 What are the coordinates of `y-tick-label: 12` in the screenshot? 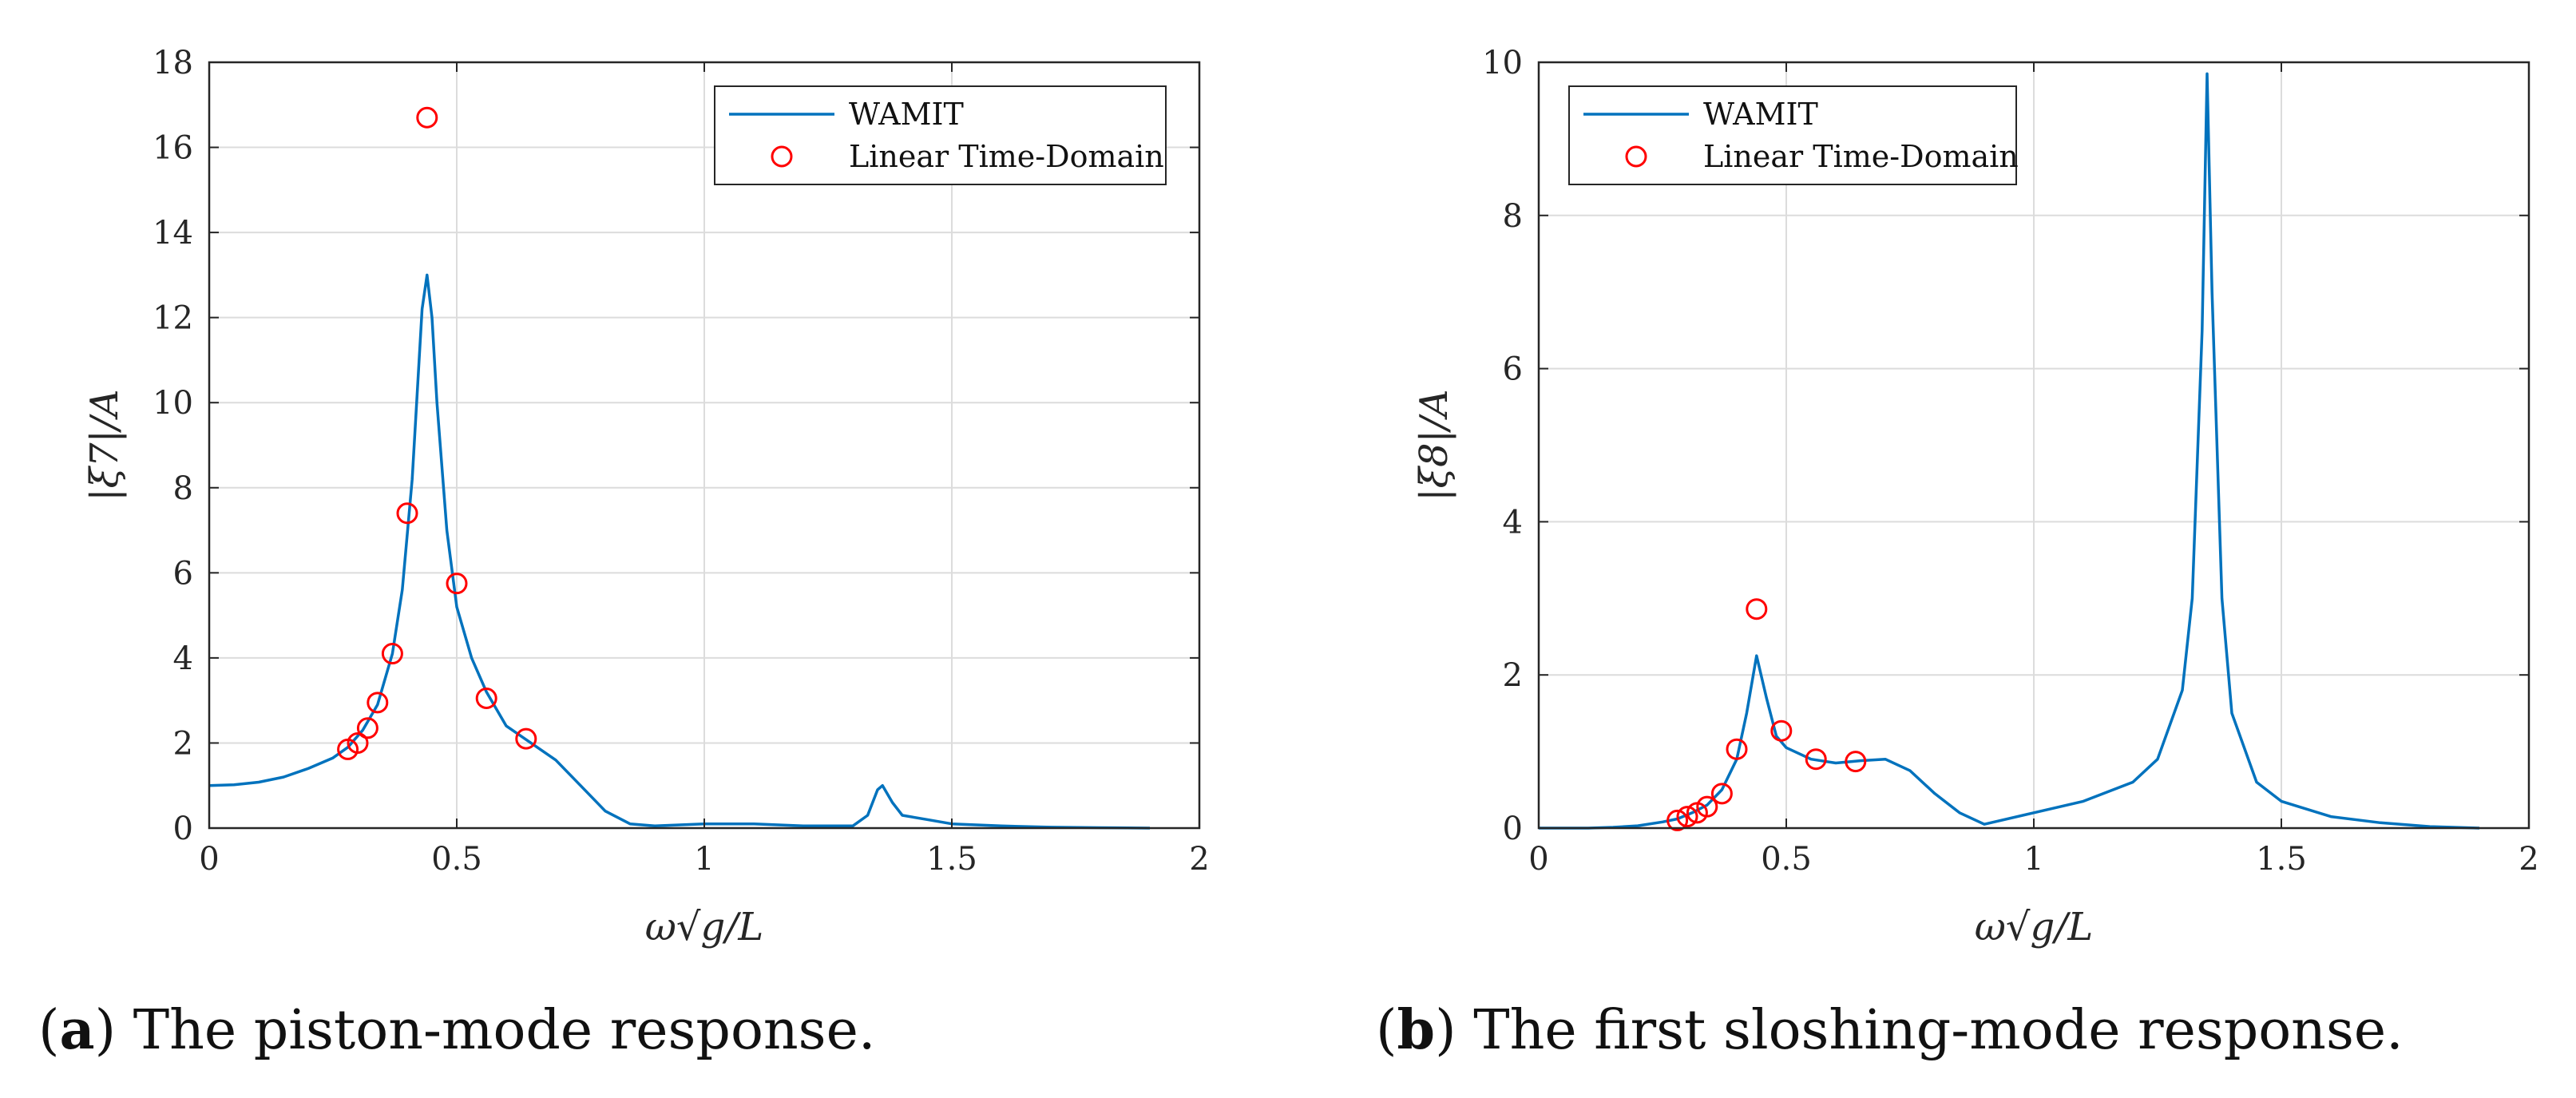 It's located at (173, 318).